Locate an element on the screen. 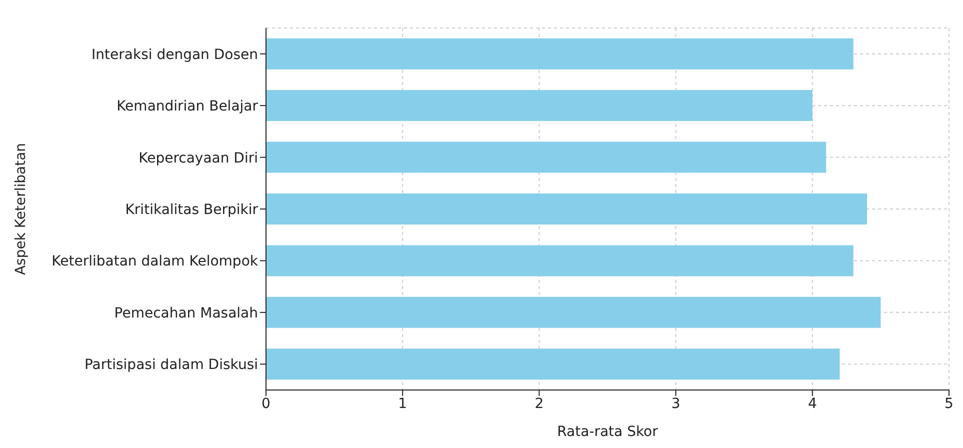  y-tick-label: Keterlibatan dalam Kelompok is located at coordinates (155, 262).